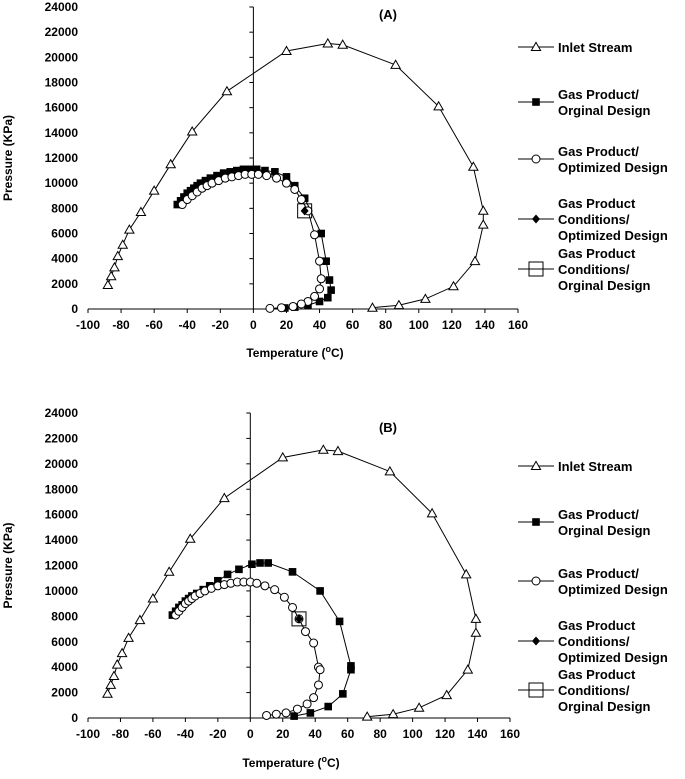 This screenshot has height=779, width=685. What do you see at coordinates (62, 133) in the screenshot?
I see `y-tick-label: 14000` at bounding box center [62, 133].